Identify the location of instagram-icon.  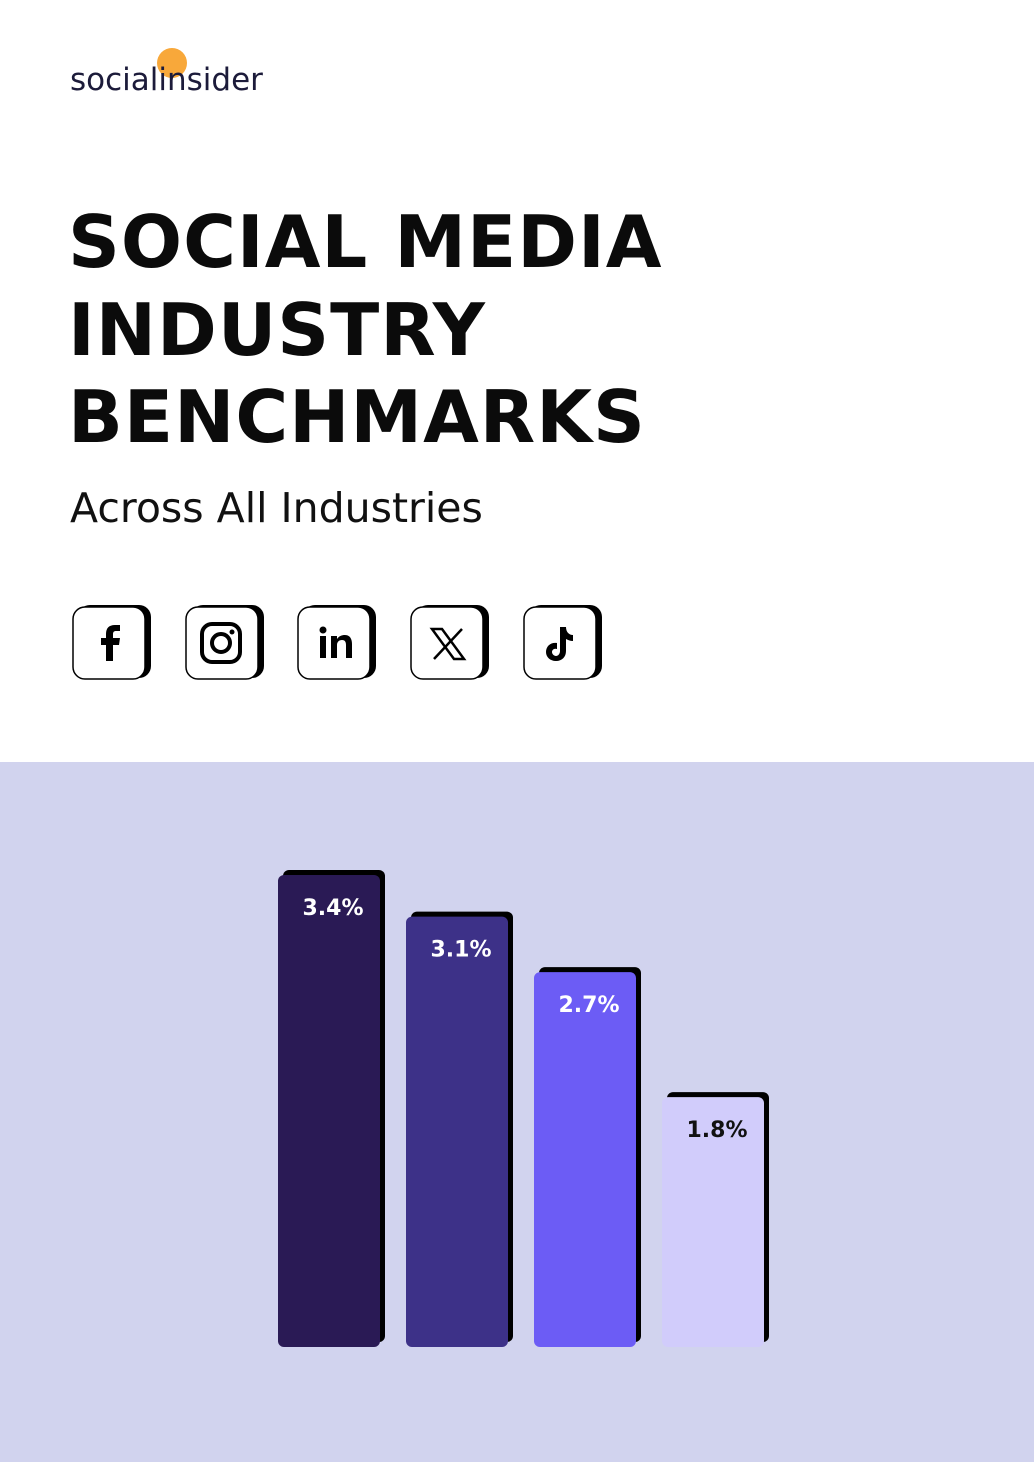
(224, 642).